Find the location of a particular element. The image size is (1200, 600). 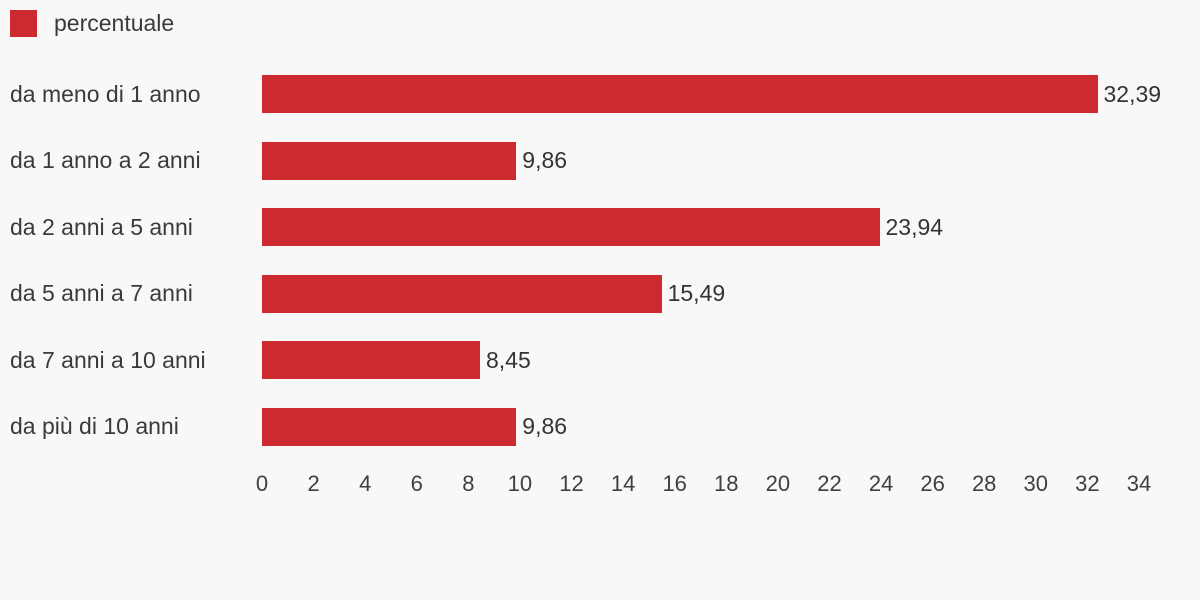

x-axis: 0 2 4 6 8 10 12 14 16 18 20 22 24 26 28 30 32 34 is located at coordinates (600, 486).